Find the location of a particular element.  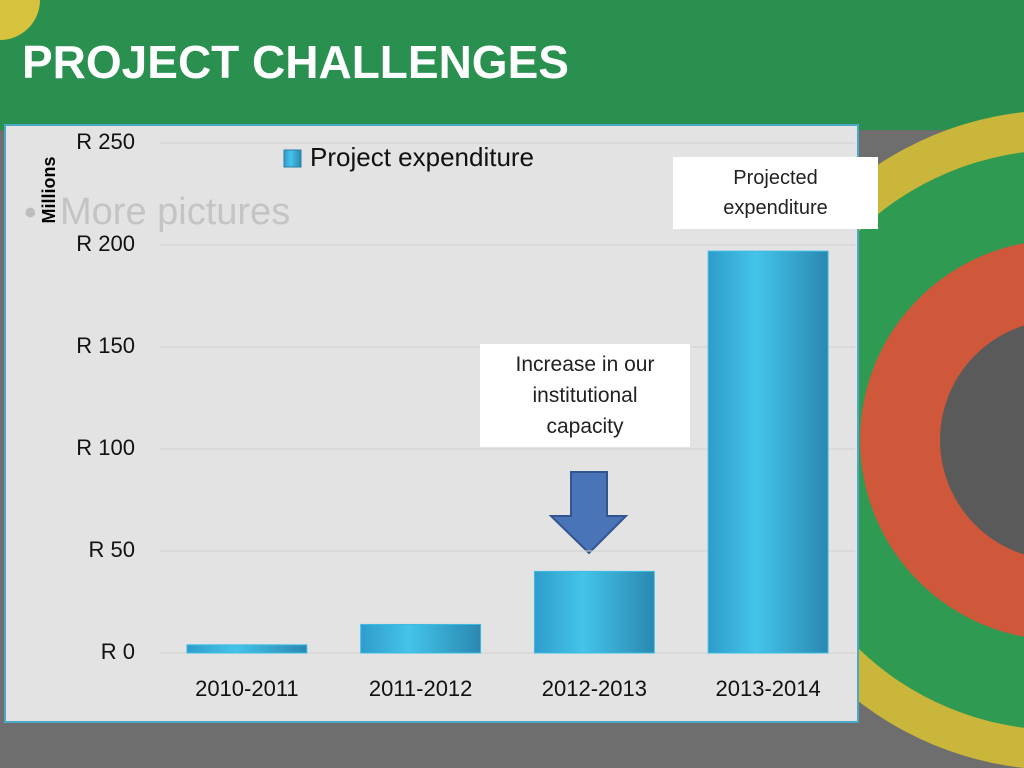

x-tick-label: 2010-2011 is located at coordinates (247, 688).